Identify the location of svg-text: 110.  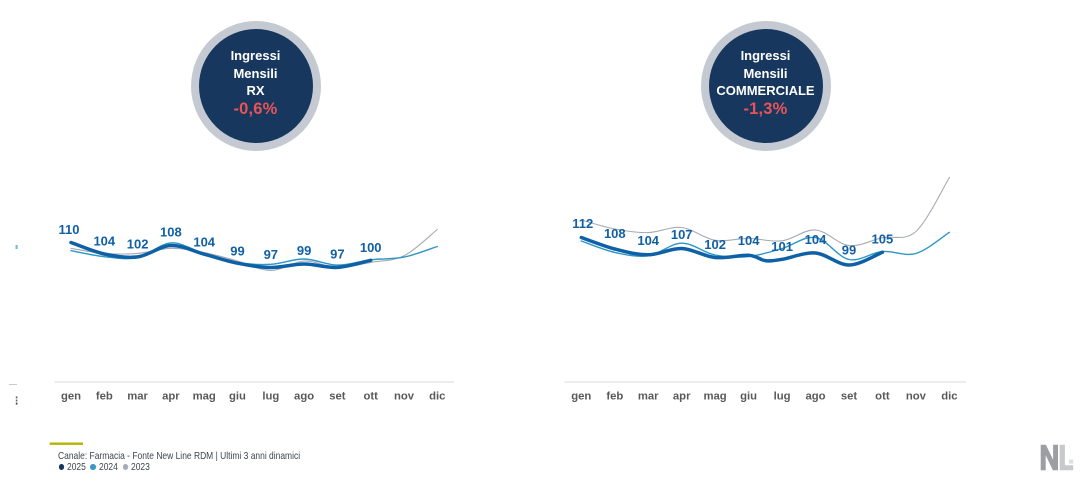
(69, 229).